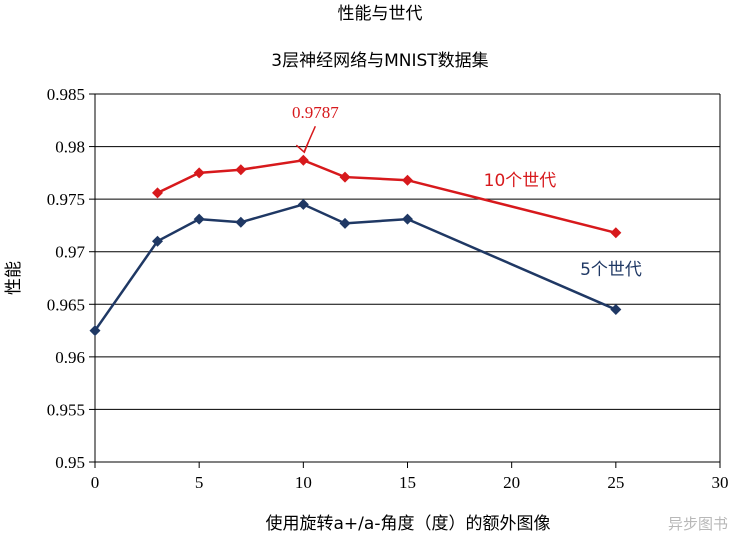 The width and height of the screenshot is (733, 537). Describe the element at coordinates (66, 278) in the screenshot. I see `y-tick-labels: 0.95 0.955 0.96 0.965 0.97 0.975 0.98 0.985` at that location.